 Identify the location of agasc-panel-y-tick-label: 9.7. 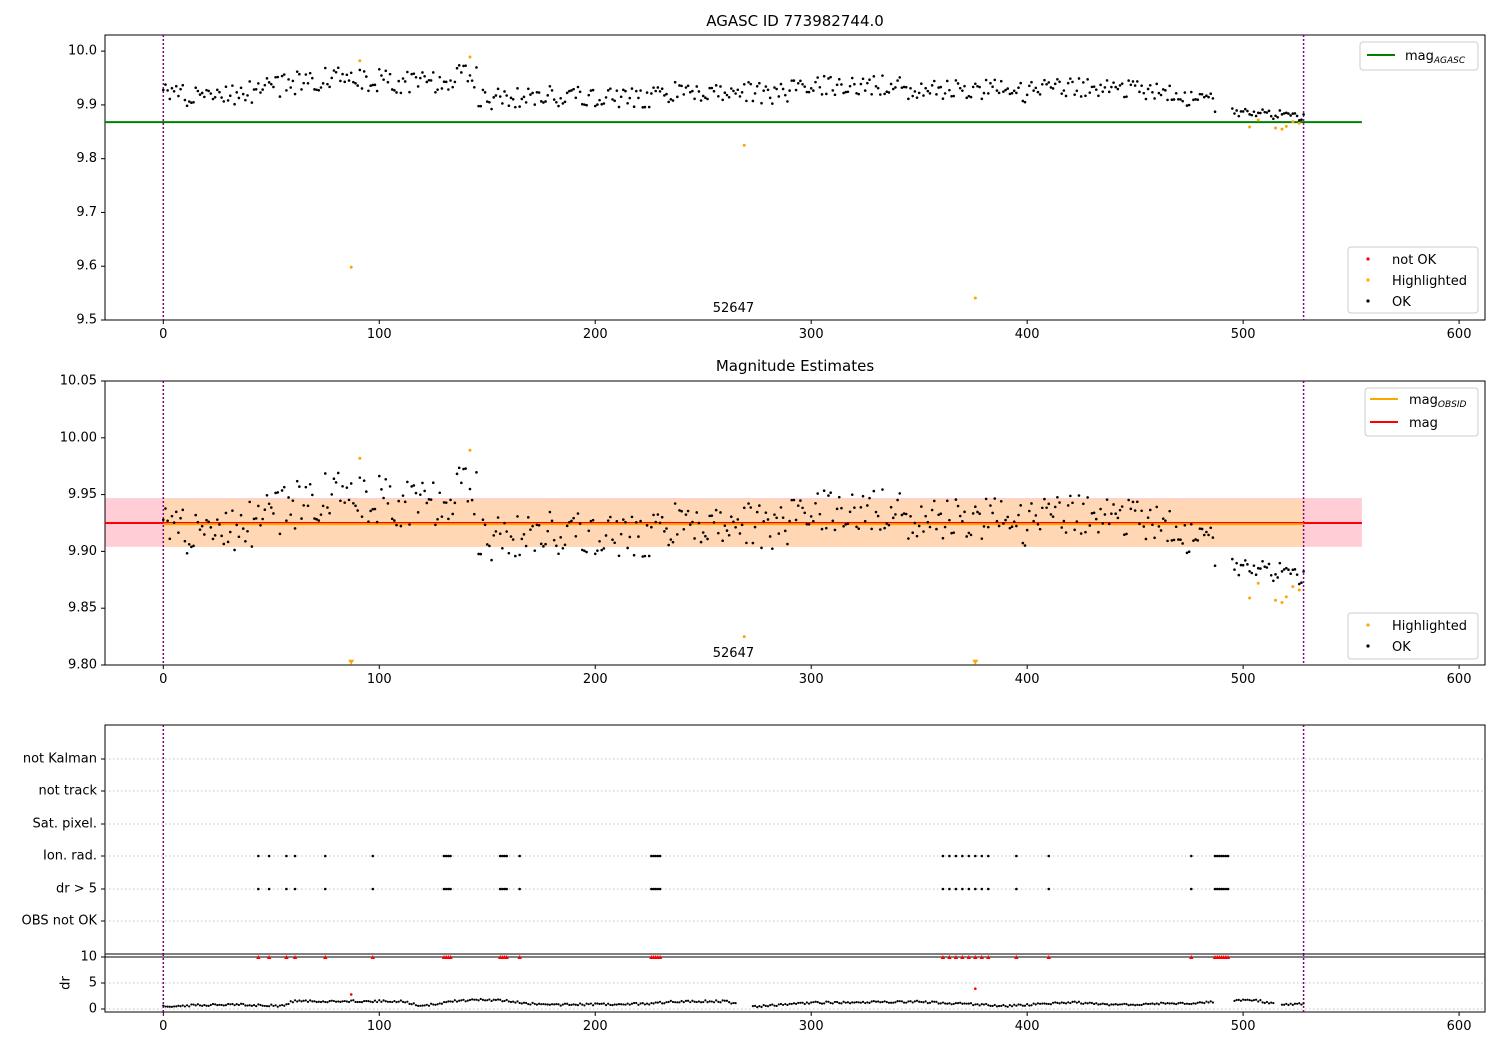
(86, 212).